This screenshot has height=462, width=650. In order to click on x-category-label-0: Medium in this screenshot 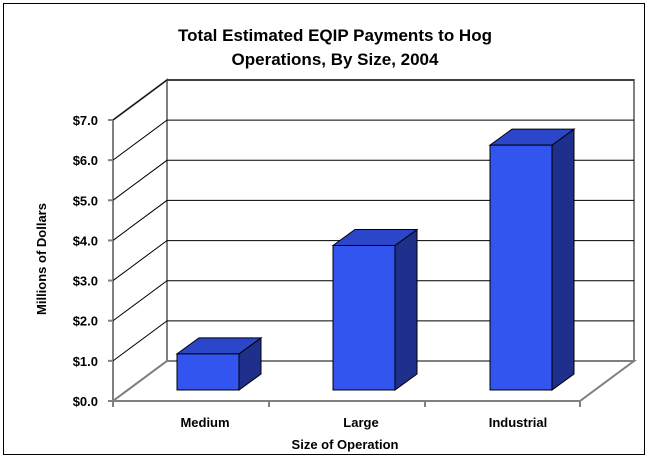, I will do `click(204, 422)`.